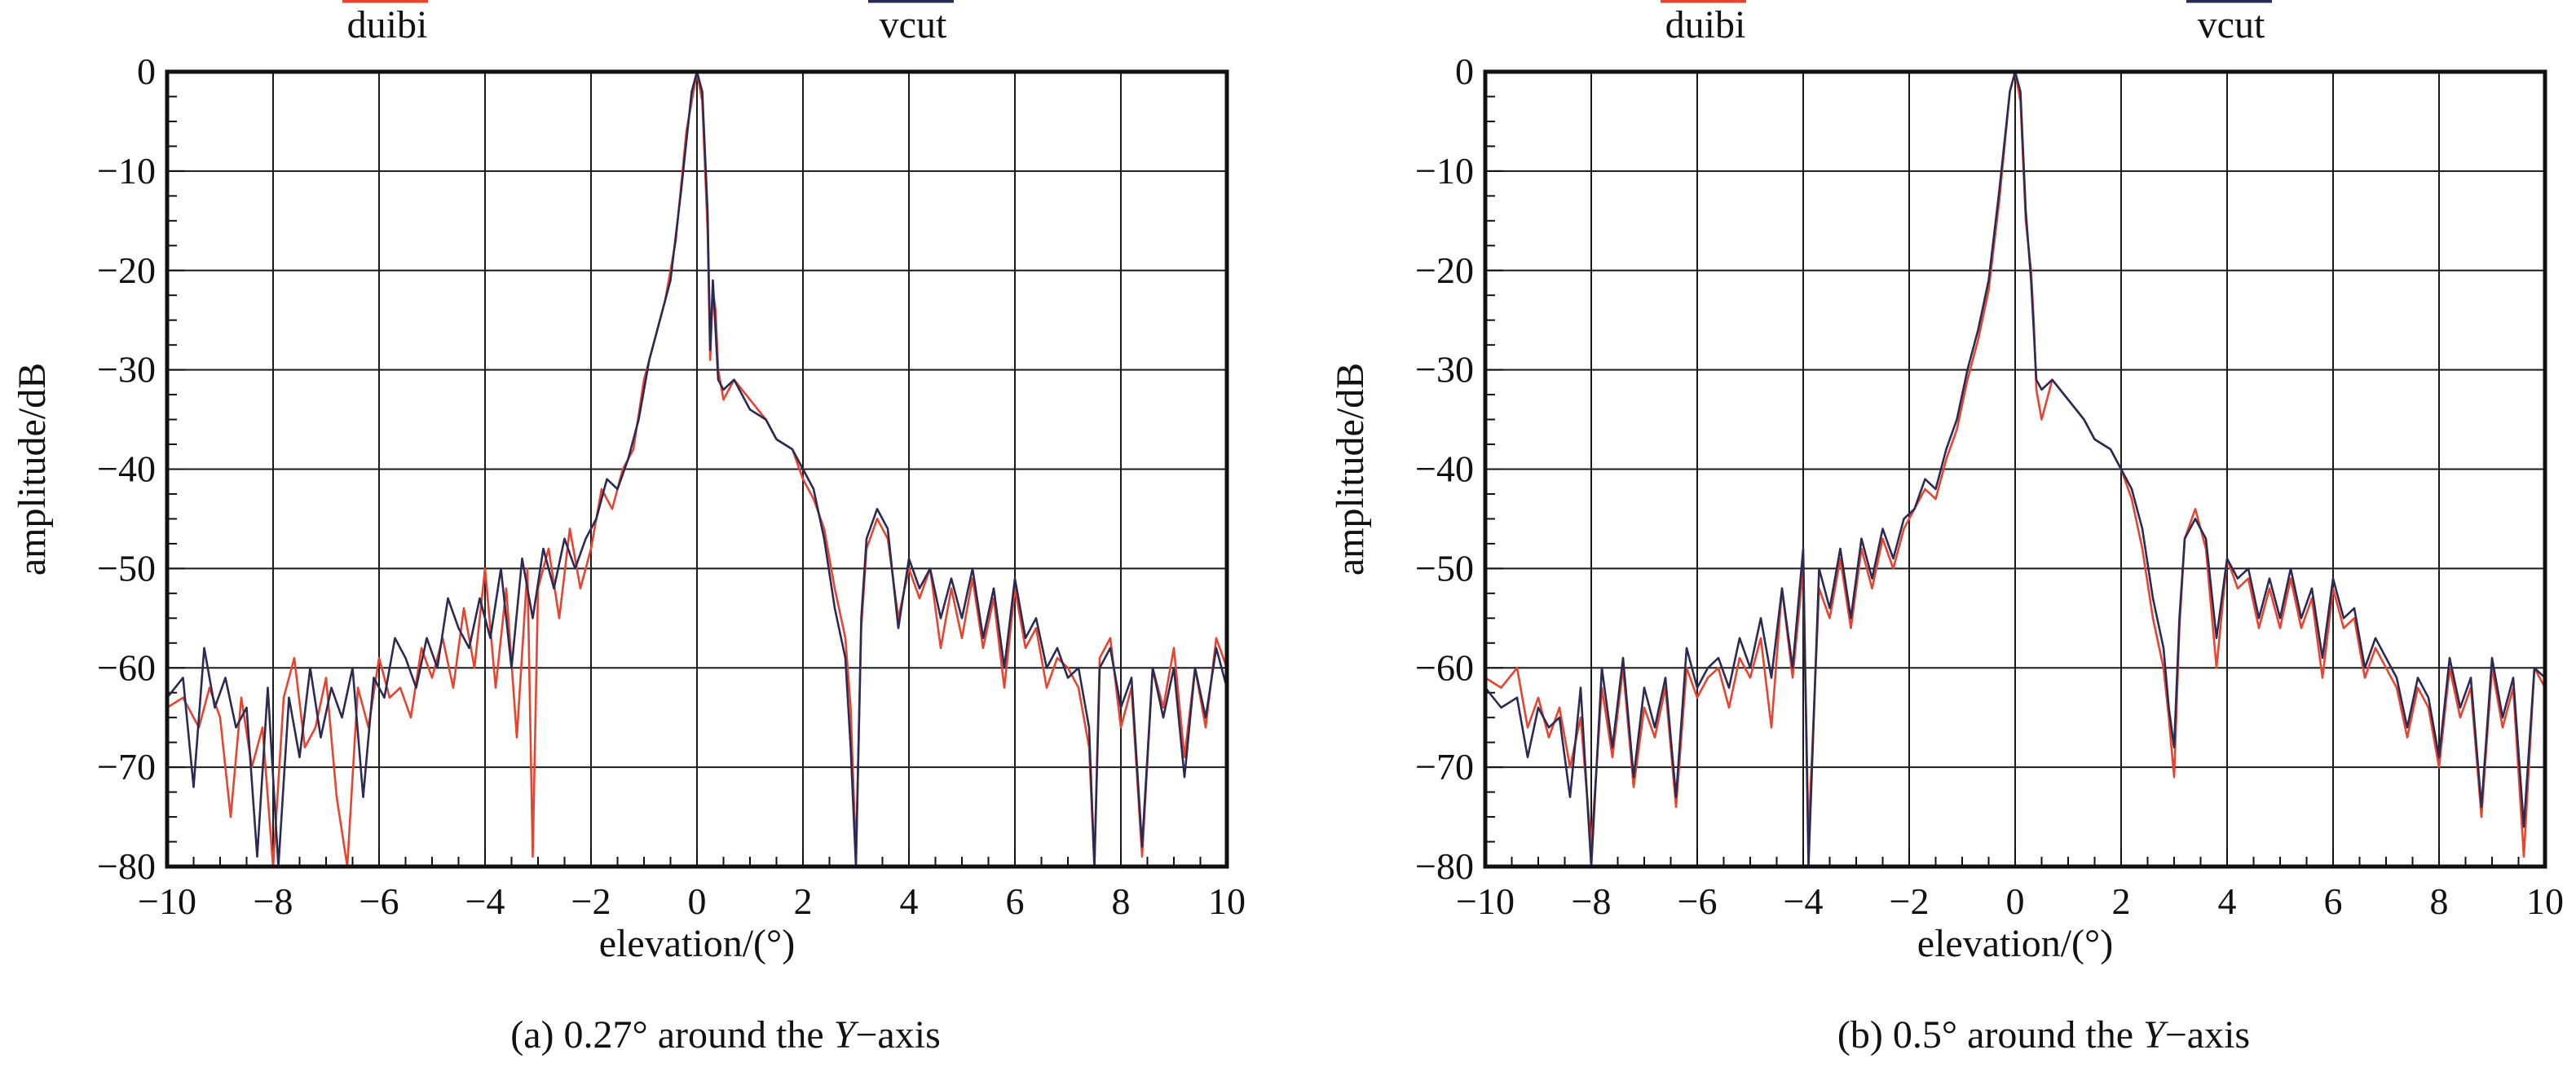  Describe the element at coordinates (1990, 1035) in the screenshot. I see `caption-prefix: (b) 0.5° around the` at that location.